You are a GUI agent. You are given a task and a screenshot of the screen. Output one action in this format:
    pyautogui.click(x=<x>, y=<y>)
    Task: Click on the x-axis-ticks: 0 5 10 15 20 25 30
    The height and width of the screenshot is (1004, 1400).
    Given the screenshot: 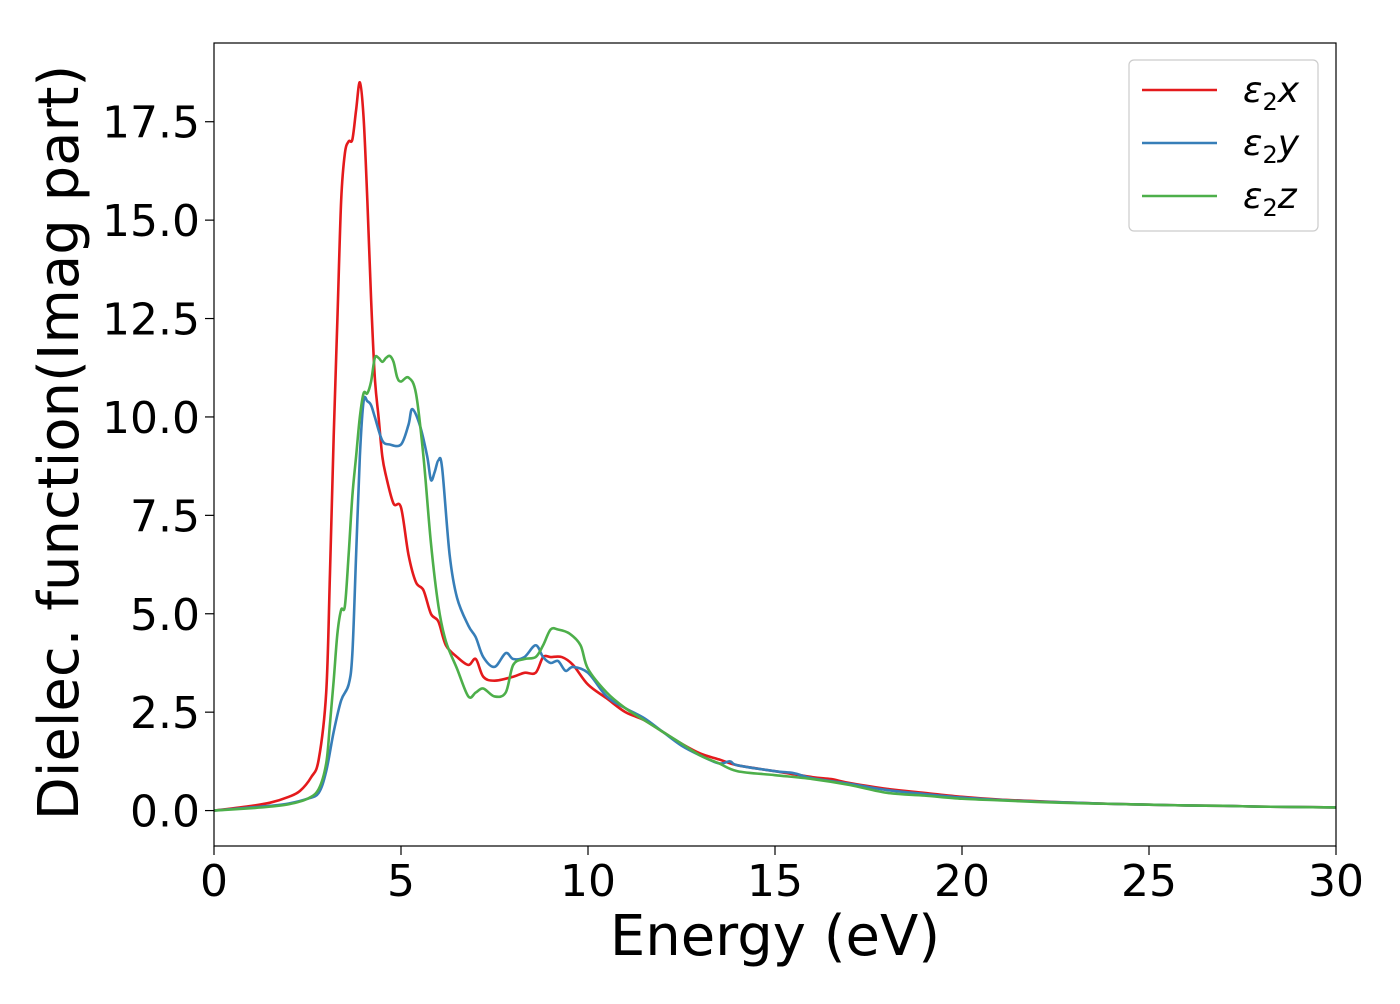 What is the action you would take?
    pyautogui.click(x=782, y=876)
    